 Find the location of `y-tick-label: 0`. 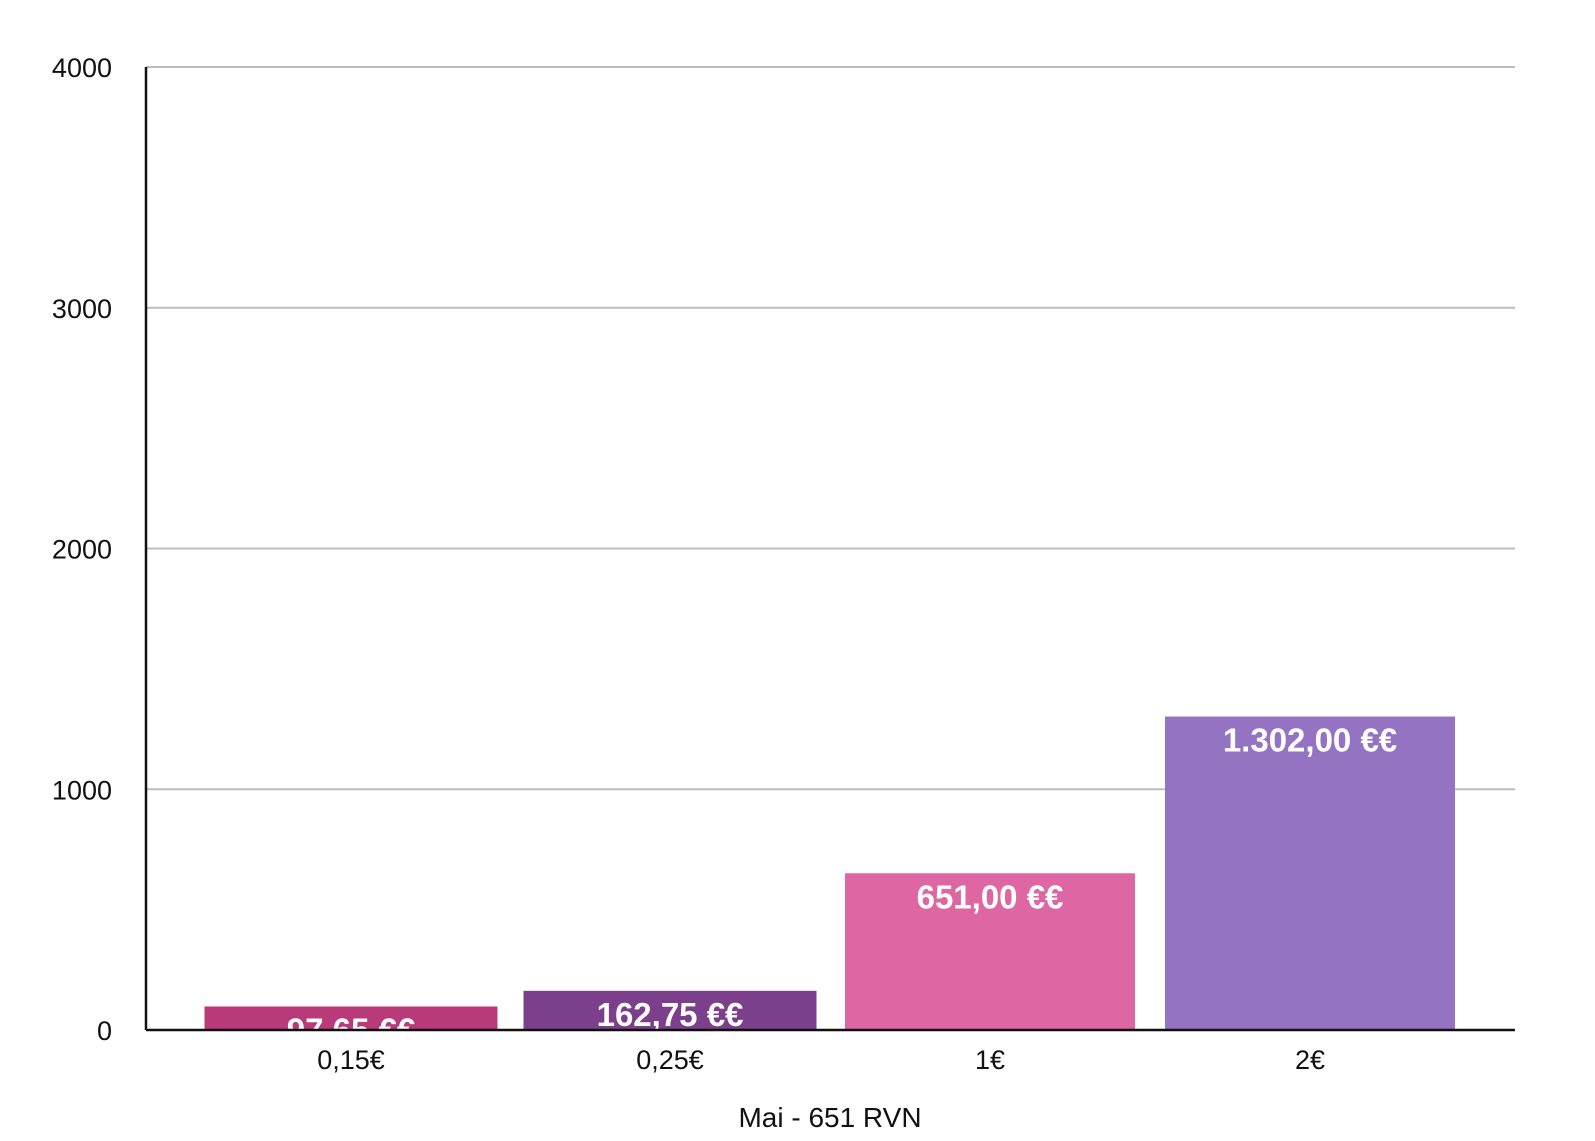

y-tick-label: 0 is located at coordinates (104, 1031).